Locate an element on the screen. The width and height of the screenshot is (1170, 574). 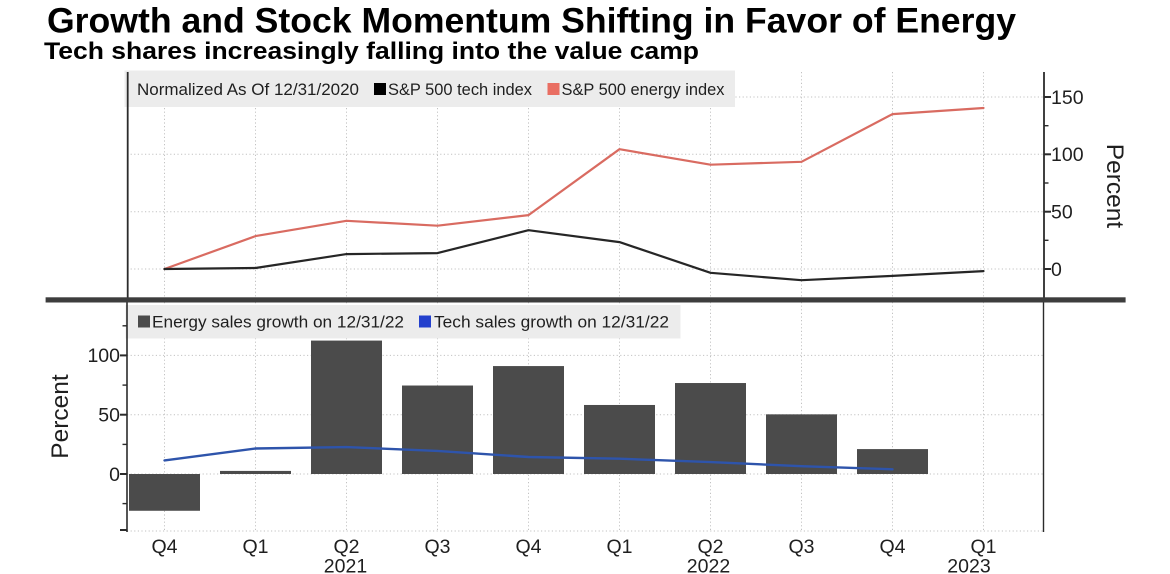
svg-text: 150 is located at coordinates (1067, 98).